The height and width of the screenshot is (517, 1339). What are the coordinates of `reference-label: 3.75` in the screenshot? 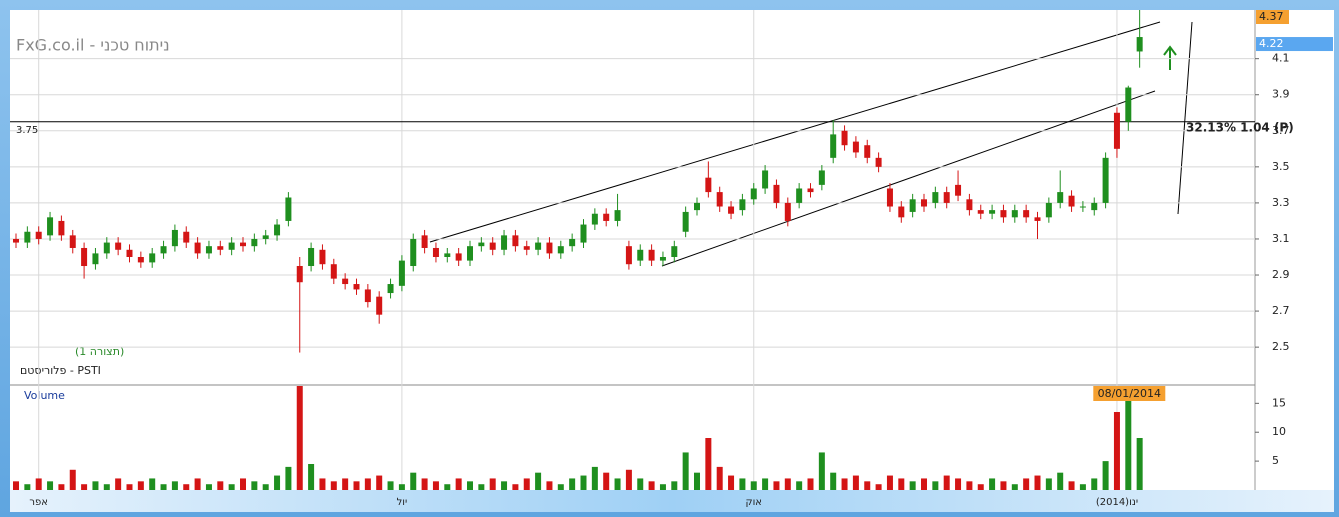 It's located at (27, 130).